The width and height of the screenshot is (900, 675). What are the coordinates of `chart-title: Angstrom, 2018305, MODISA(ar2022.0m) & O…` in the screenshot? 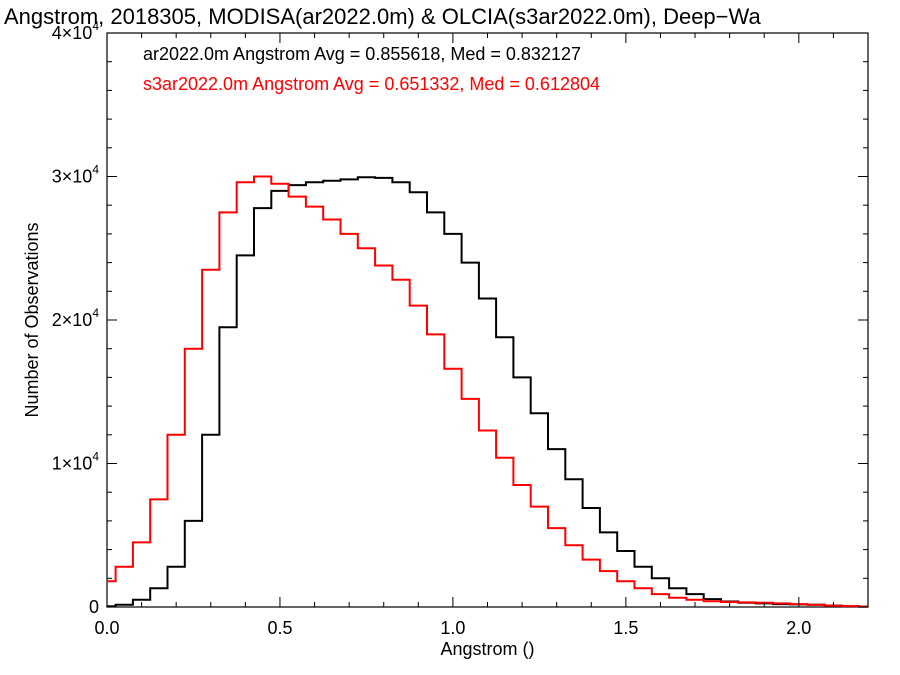 It's located at (382, 16).